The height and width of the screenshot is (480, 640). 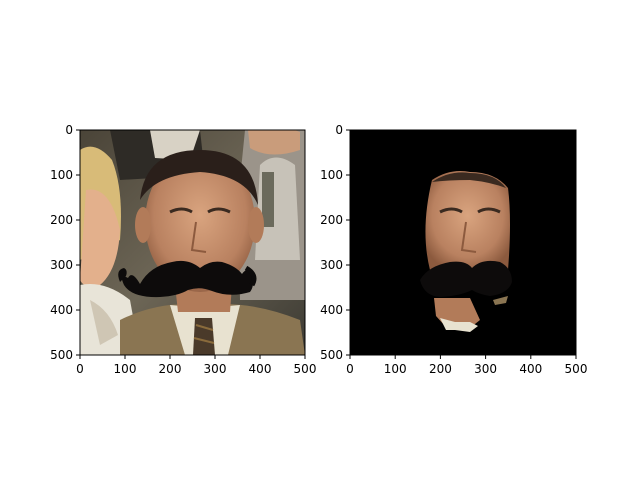 I want to click on left-xtick-label: 200, so click(x=170, y=369).